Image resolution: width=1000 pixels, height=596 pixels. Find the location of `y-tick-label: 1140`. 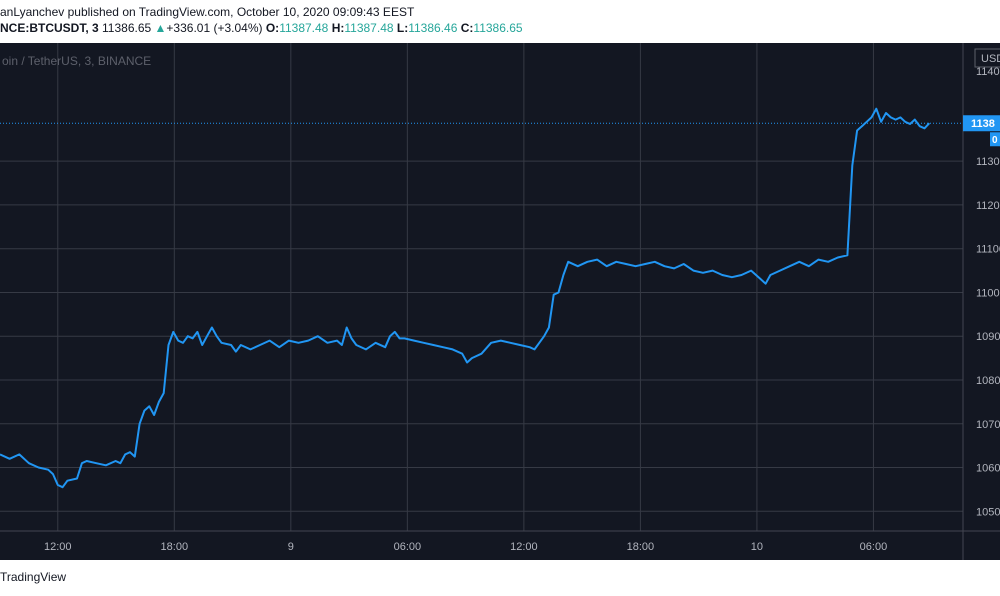

y-tick-label: 1140 is located at coordinates (988, 72).